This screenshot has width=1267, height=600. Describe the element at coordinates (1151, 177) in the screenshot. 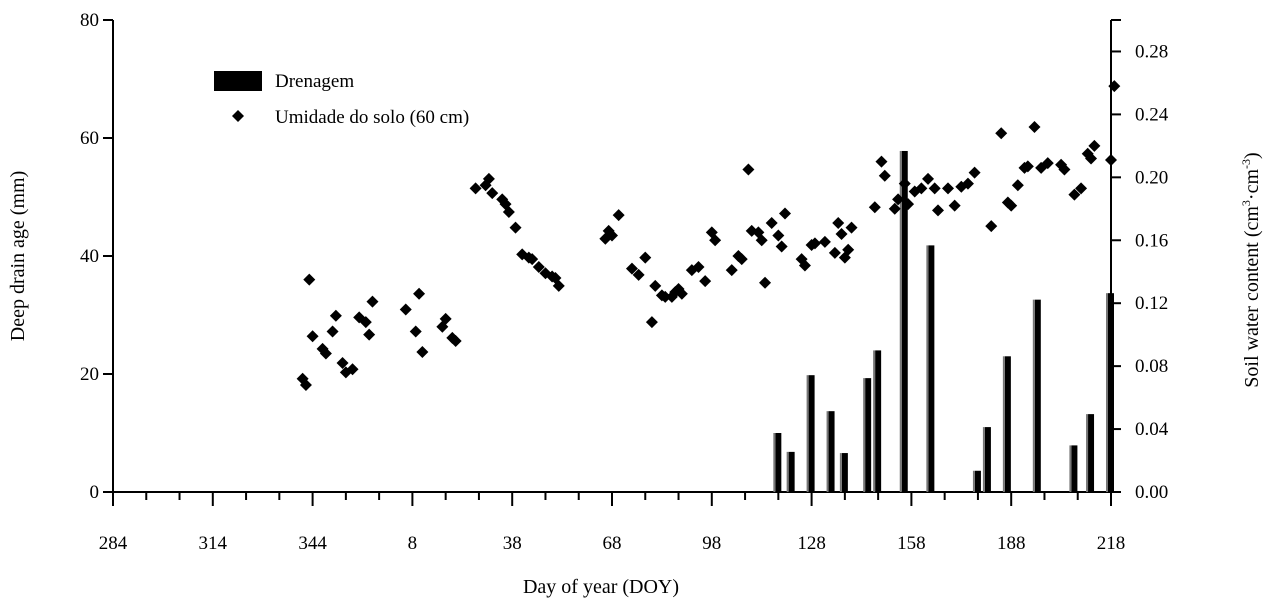

I see `y-right-tick-label: 0.20` at that location.